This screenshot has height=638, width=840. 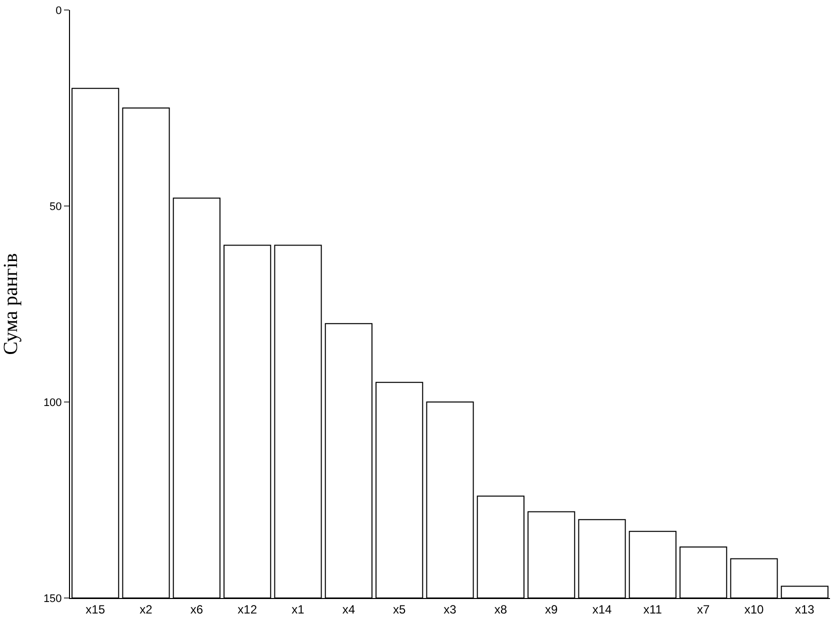 What do you see at coordinates (96, 609) in the screenshot?
I see `x-tick-label: x15` at bounding box center [96, 609].